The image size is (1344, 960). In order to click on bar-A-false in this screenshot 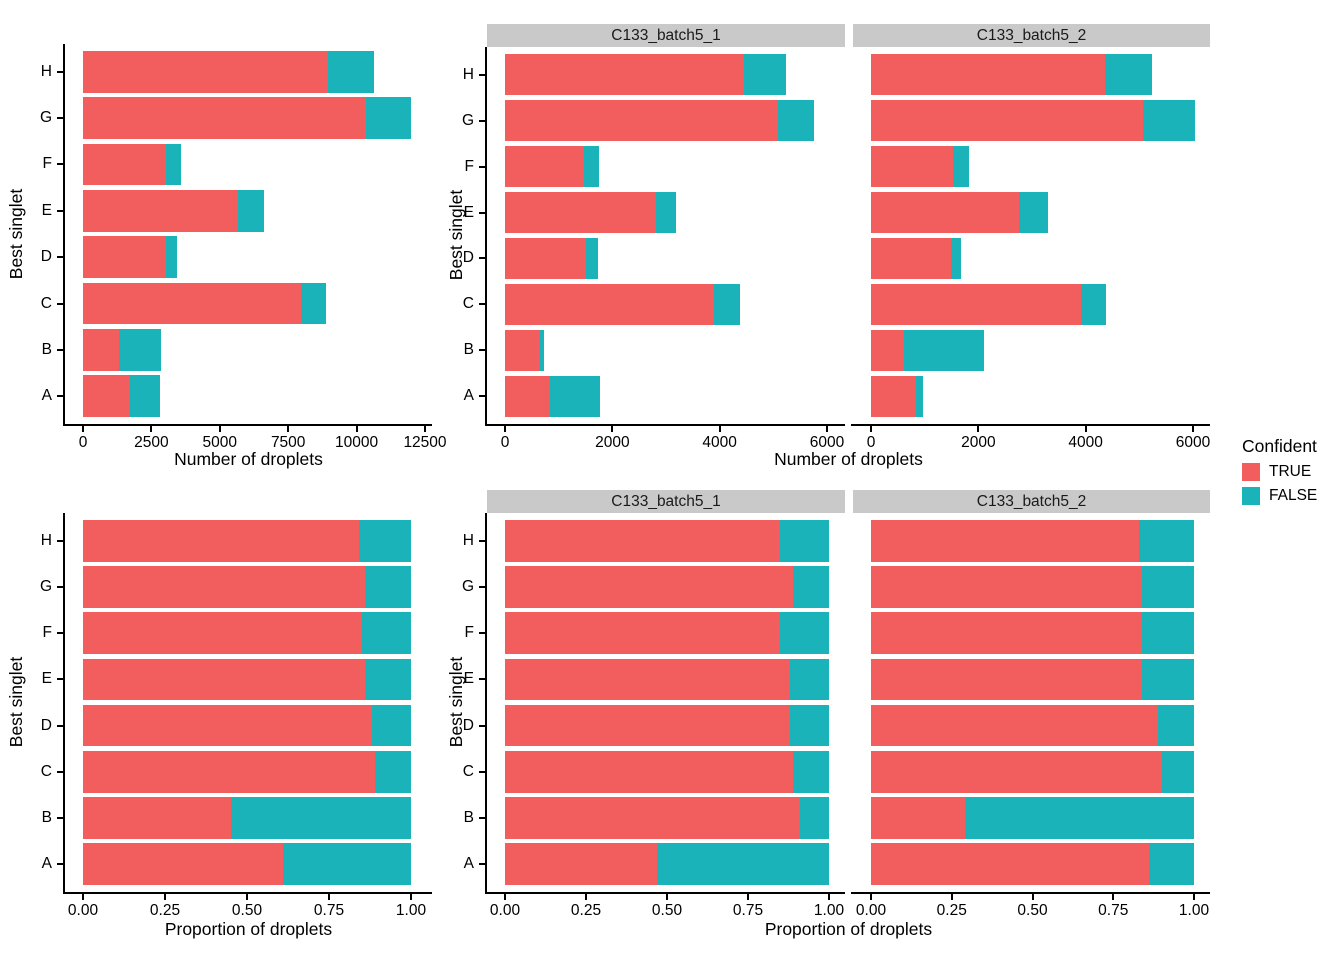, I will do `click(919, 396)`.